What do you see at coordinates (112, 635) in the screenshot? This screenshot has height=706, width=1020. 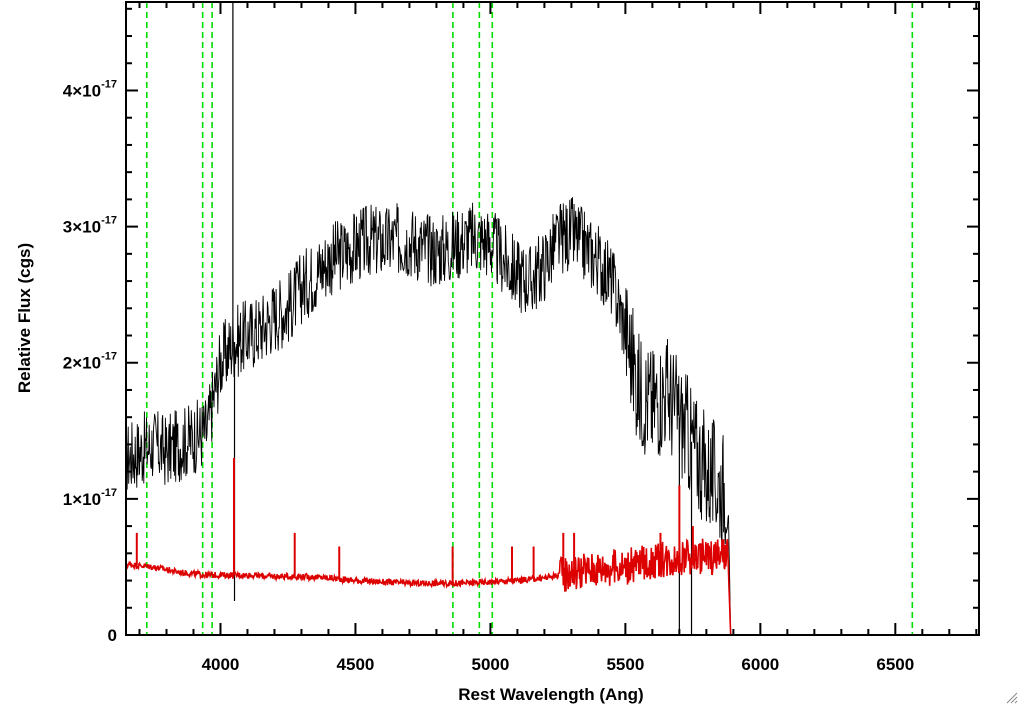 I see `y-tick-label: 0` at bounding box center [112, 635].